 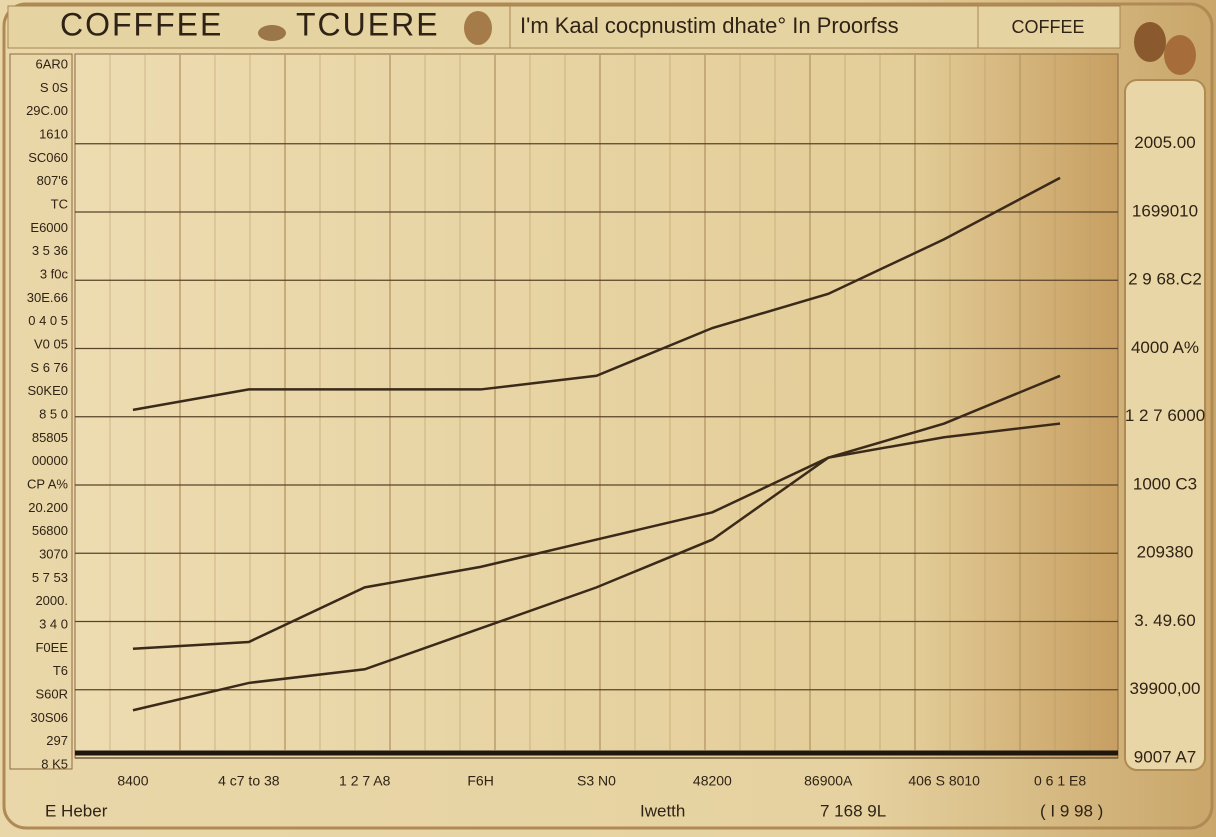 I want to click on left-label: 3 4 0, so click(x=53, y=623).